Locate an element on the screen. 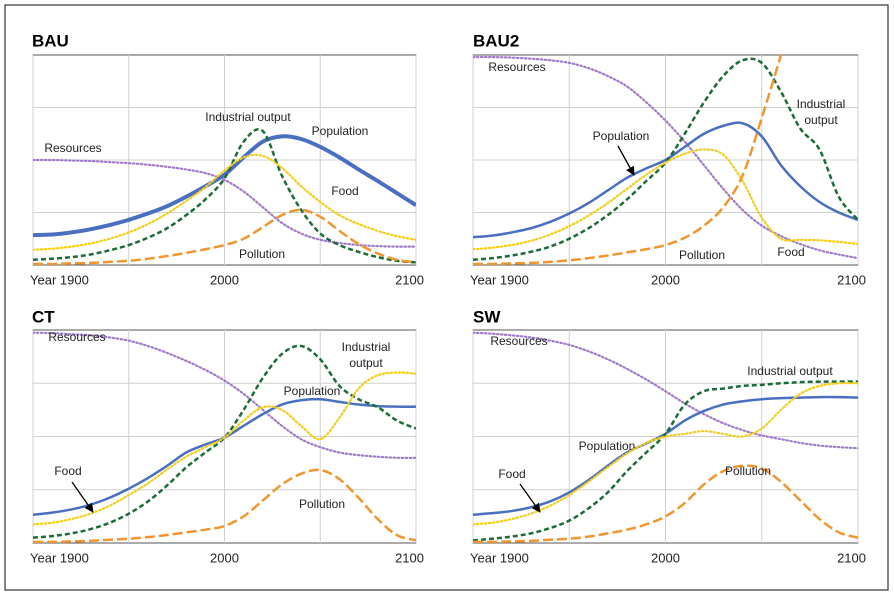  chart-title: SW is located at coordinates (487, 316).